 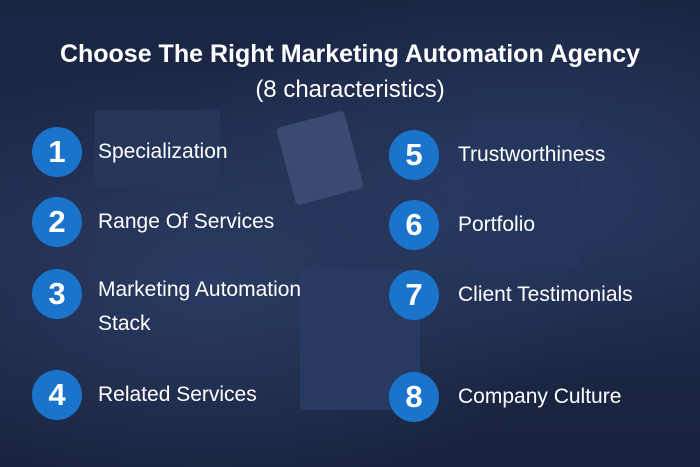 What do you see at coordinates (57, 222) in the screenshot?
I see `number-badge: 2` at bounding box center [57, 222].